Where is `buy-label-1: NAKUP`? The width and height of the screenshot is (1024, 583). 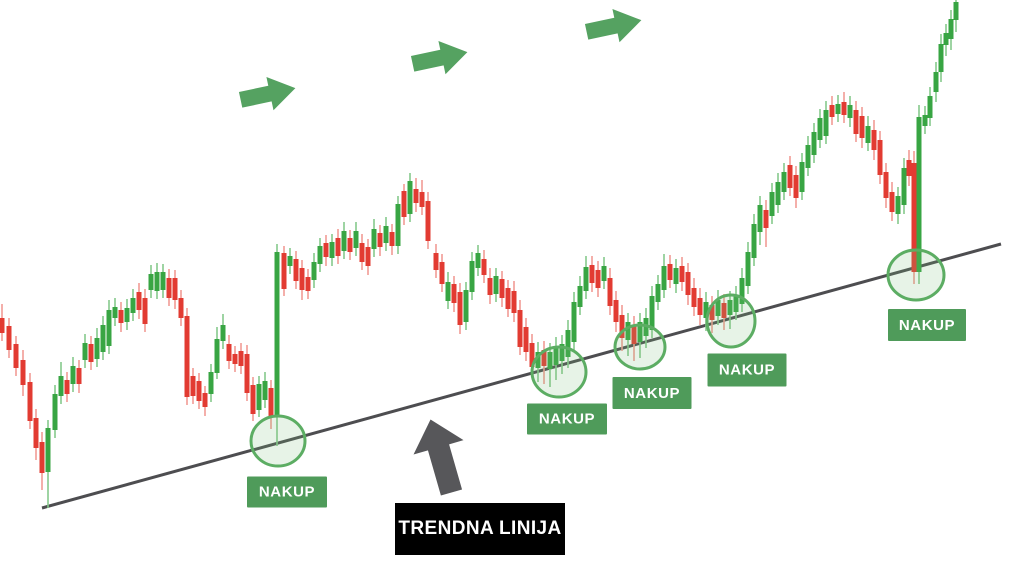
buy-label-1: NAKUP is located at coordinates (287, 492).